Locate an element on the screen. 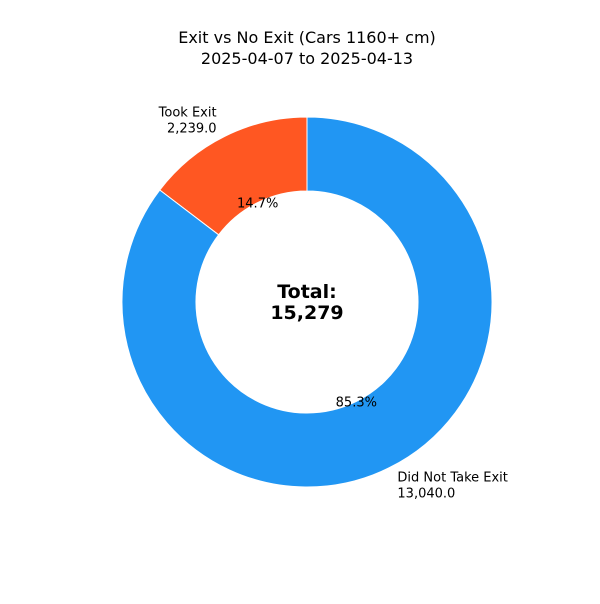 Image resolution: width=600 pixels, height=604 pixels. slice-label-took-exit: Took Exit 2,239.0 is located at coordinates (187, 121).